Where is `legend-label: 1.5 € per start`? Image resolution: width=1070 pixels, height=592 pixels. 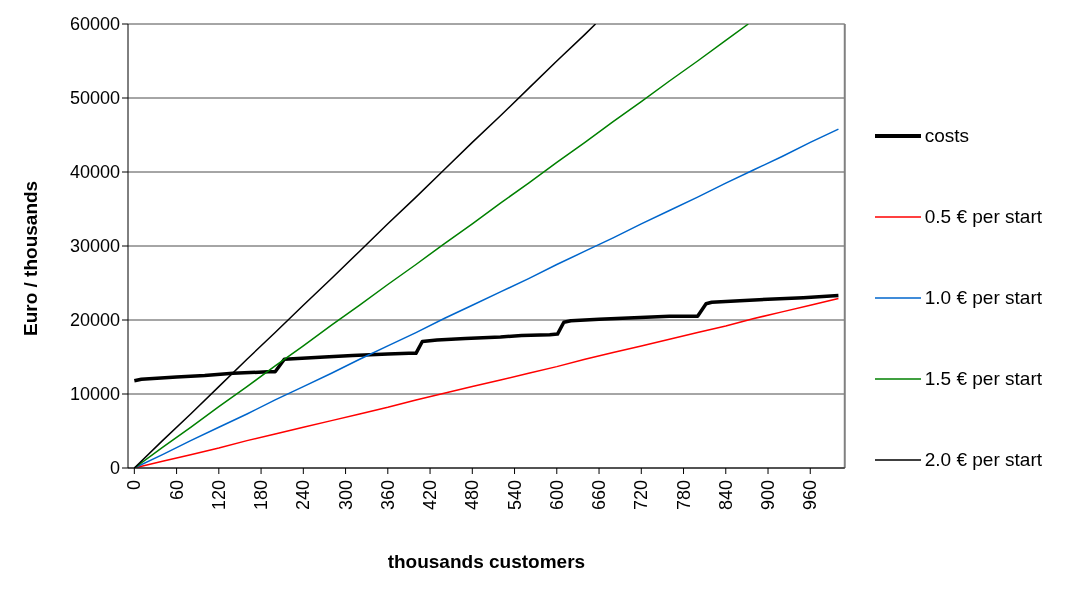 legend-label: 1.5 € per start is located at coordinates (983, 379).